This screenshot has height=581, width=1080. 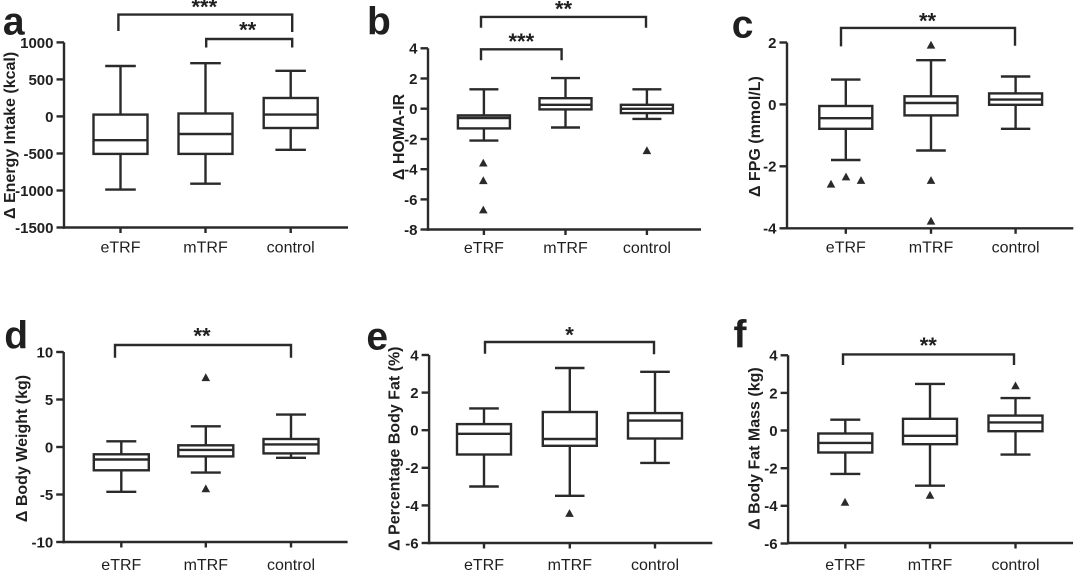 What do you see at coordinates (46, 495) in the screenshot?
I see `svg-text: -5` at bounding box center [46, 495].